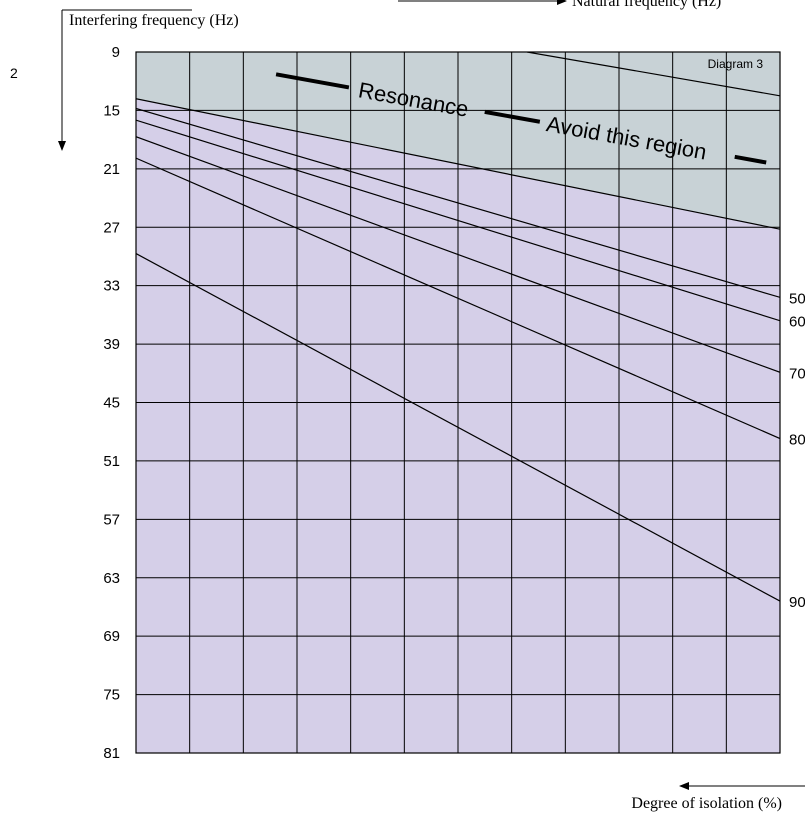 The image size is (805, 815). What do you see at coordinates (706, 803) in the screenshot?
I see `bottom-axis-title: Degree of isolation (%)` at bounding box center [706, 803].